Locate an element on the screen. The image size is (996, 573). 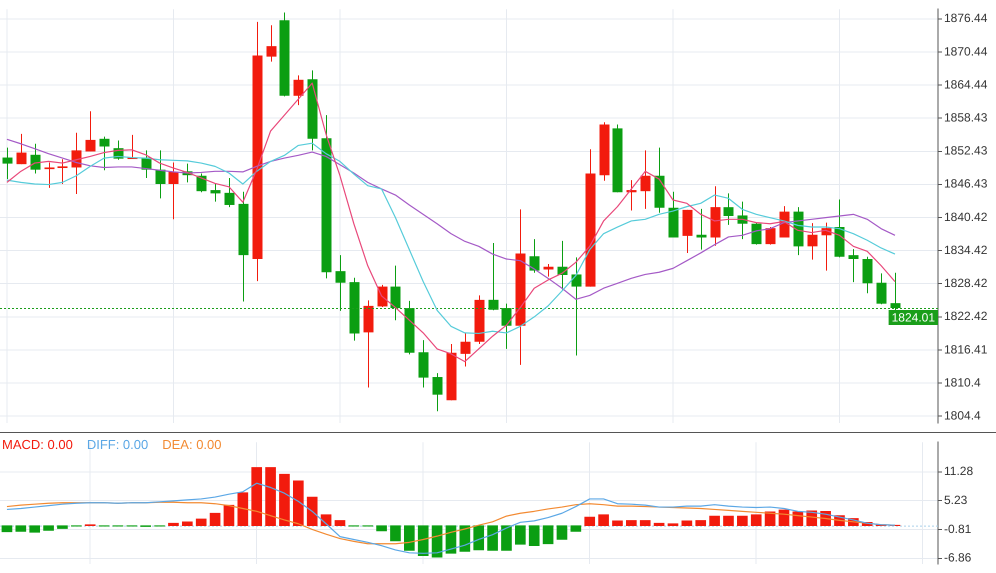
y-tick-label: 1852.43 is located at coordinates (966, 151).